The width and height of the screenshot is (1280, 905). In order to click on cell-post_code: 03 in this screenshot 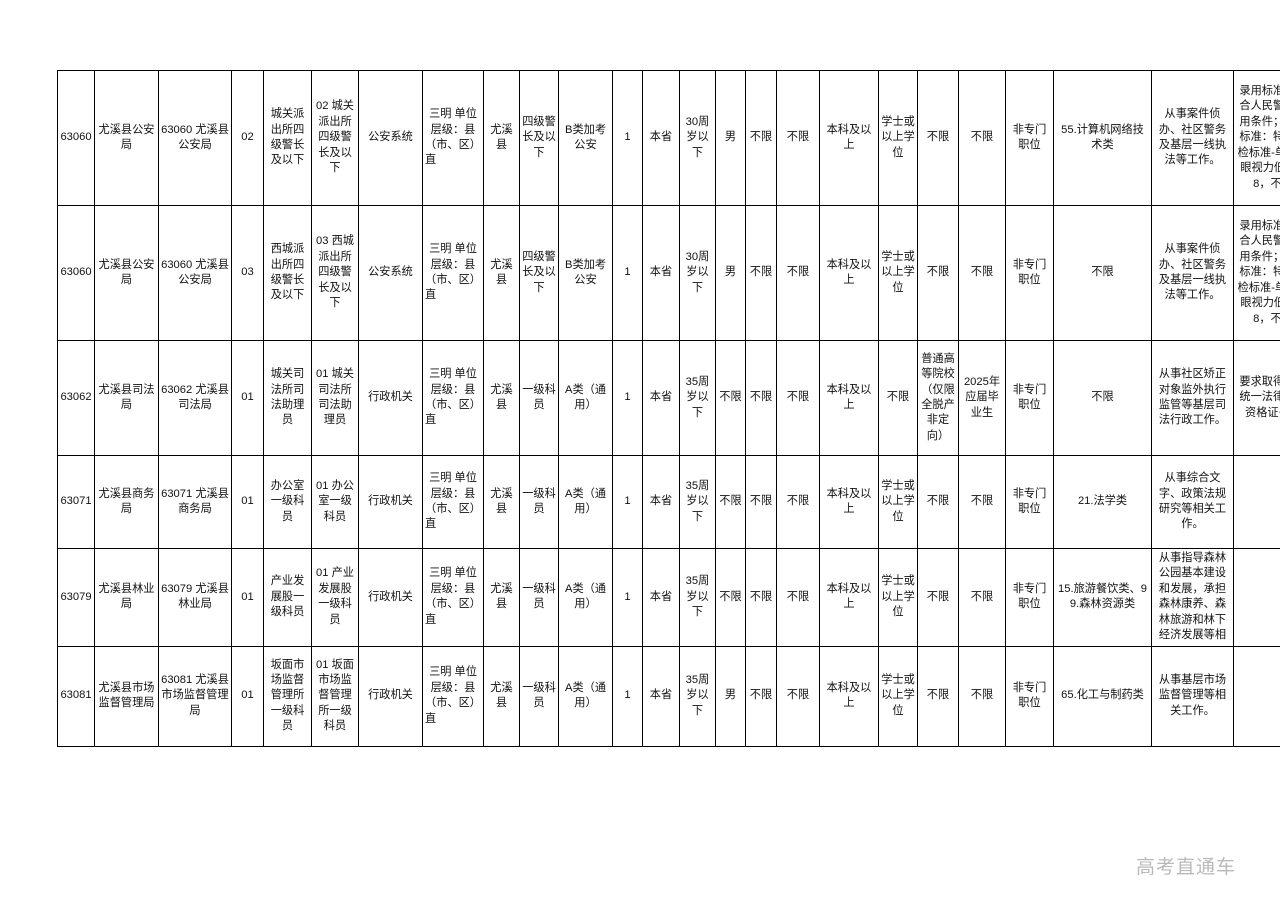, I will do `click(247, 273)`.